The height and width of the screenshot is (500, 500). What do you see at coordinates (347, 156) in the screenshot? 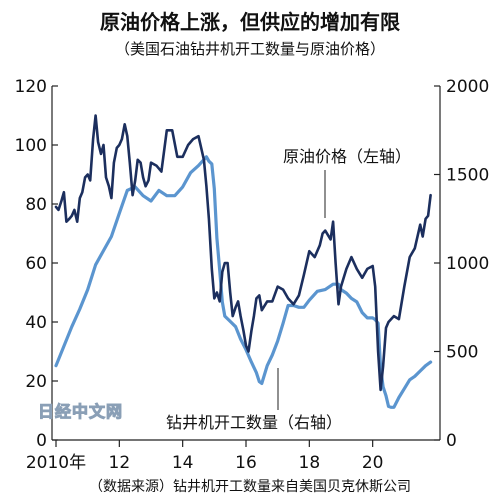
I see `oil-series-label: 原油价格（左轴）` at bounding box center [347, 156].